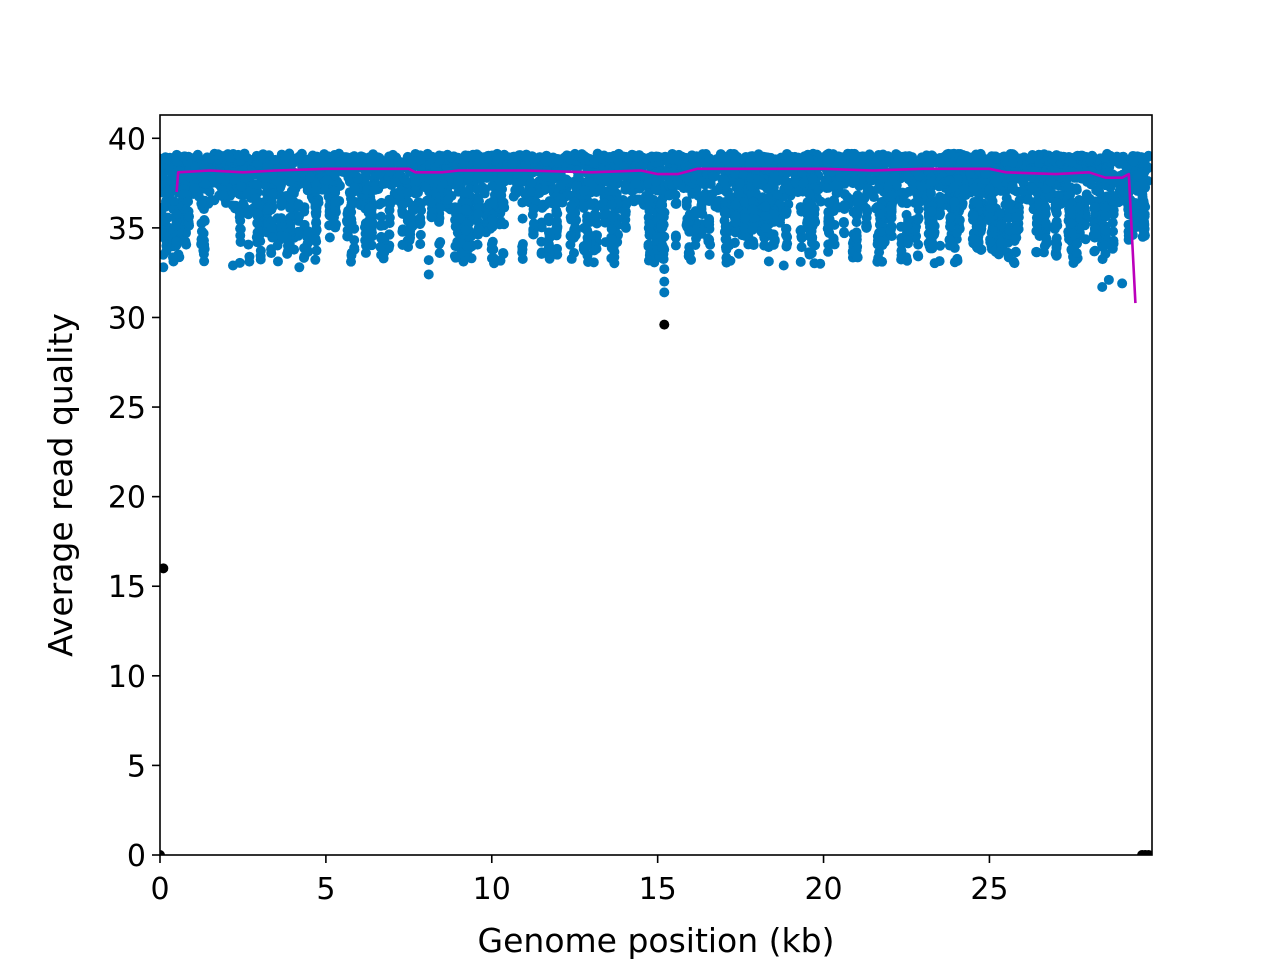 The height and width of the screenshot is (960, 1280). What do you see at coordinates (127, 408) in the screenshot?
I see `y-tick-label: 25` at bounding box center [127, 408].